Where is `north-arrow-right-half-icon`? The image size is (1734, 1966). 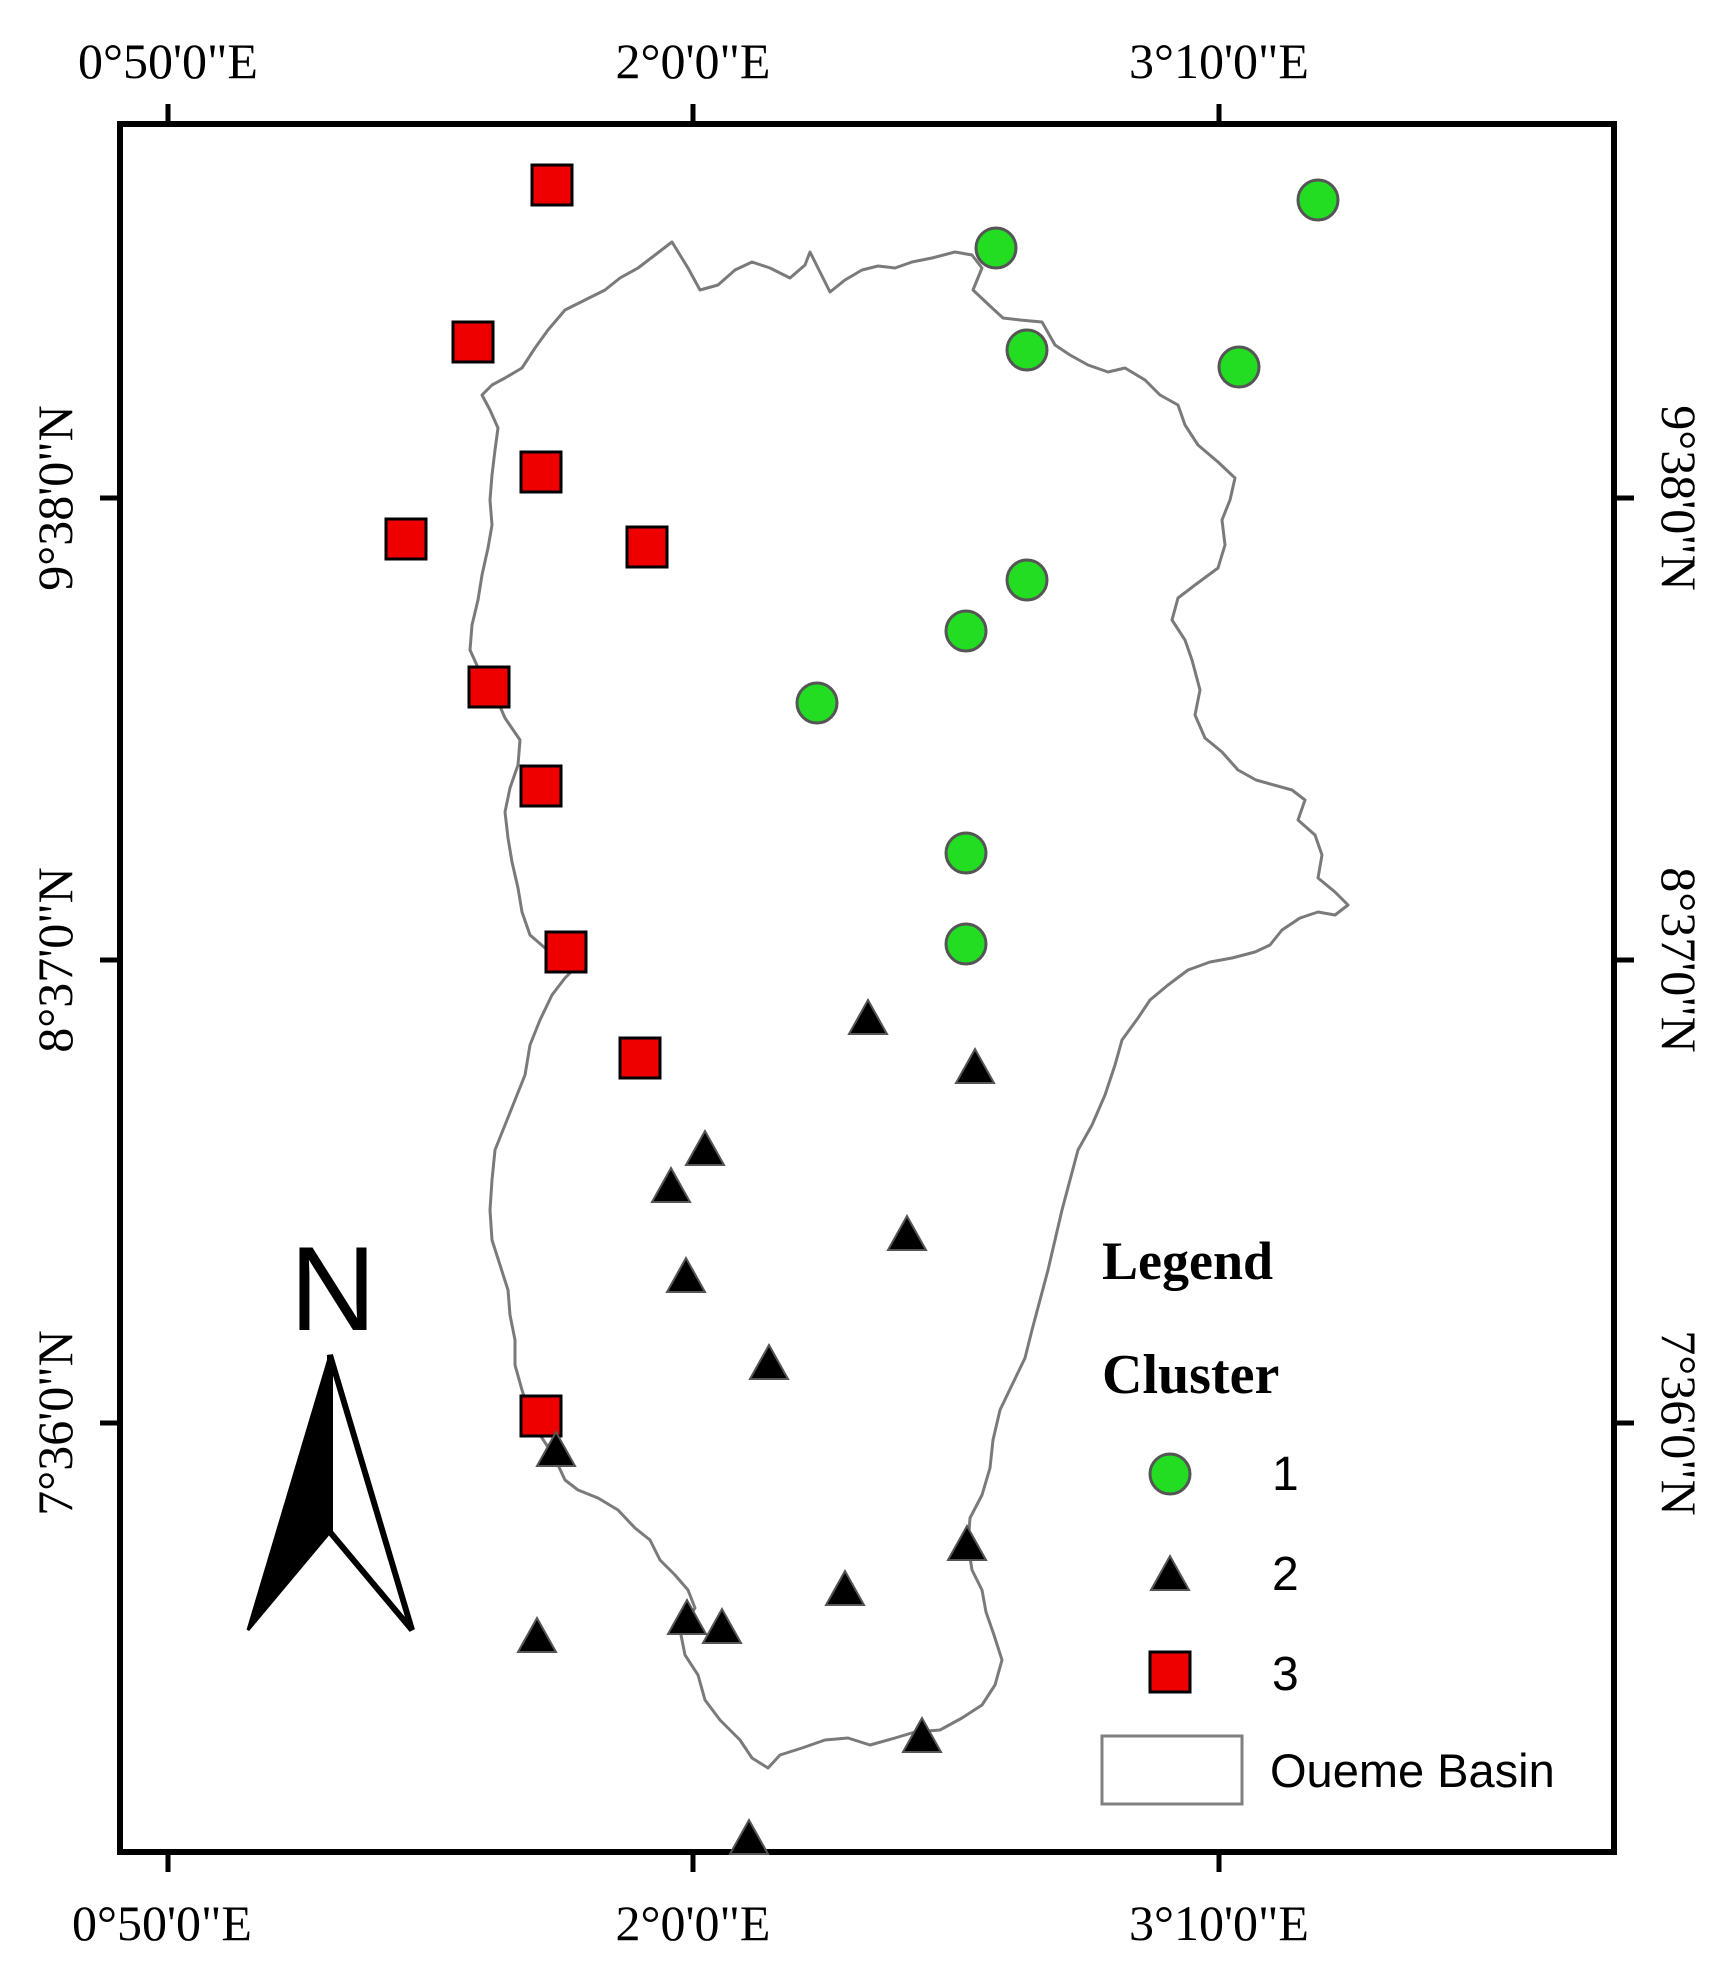
north-arrow-right-half-icon is located at coordinates (371, 1493).